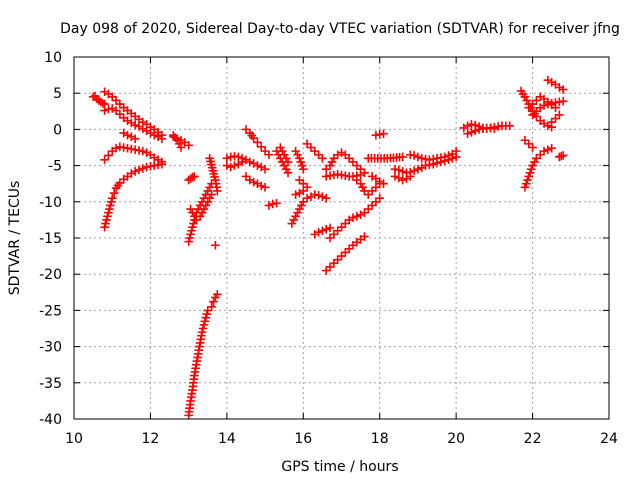  Describe the element at coordinates (57, 94) in the screenshot. I see `y-tick-label: 5` at that location.